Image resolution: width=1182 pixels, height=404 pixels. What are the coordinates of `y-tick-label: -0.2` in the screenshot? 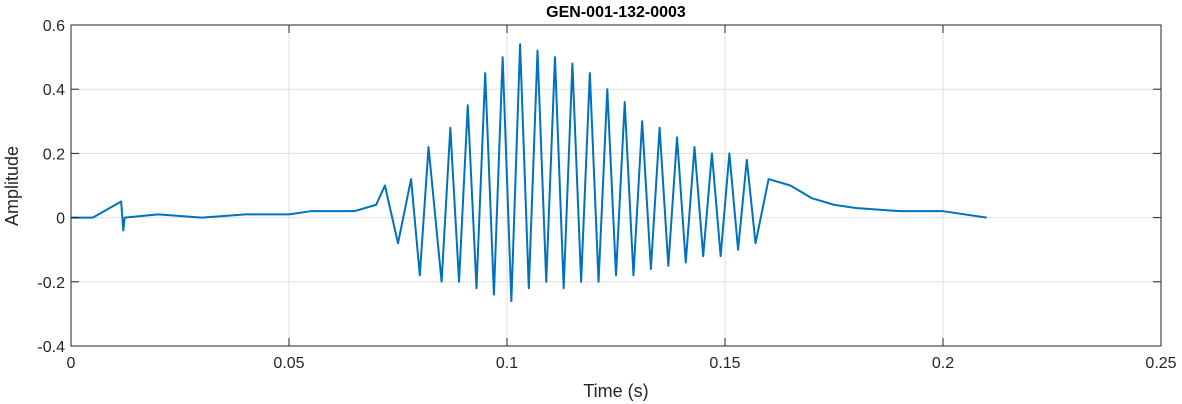 It's located at (51, 283).